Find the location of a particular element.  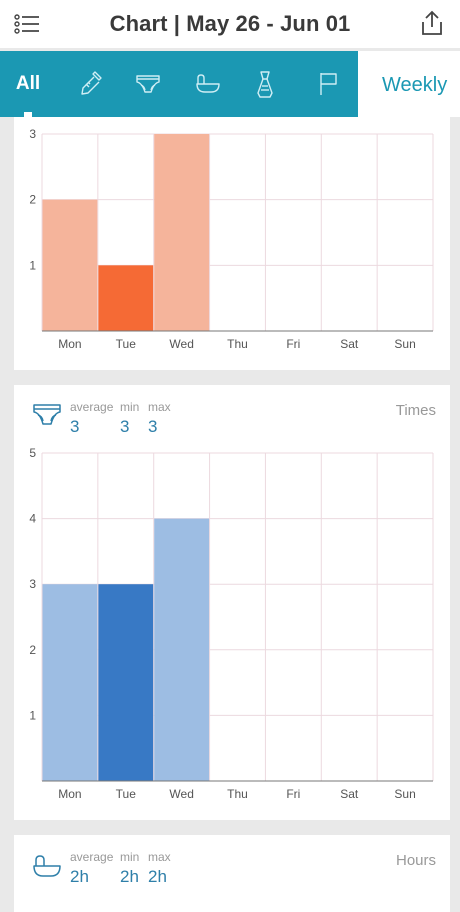

tab-pump is located at coordinates (264, 84).